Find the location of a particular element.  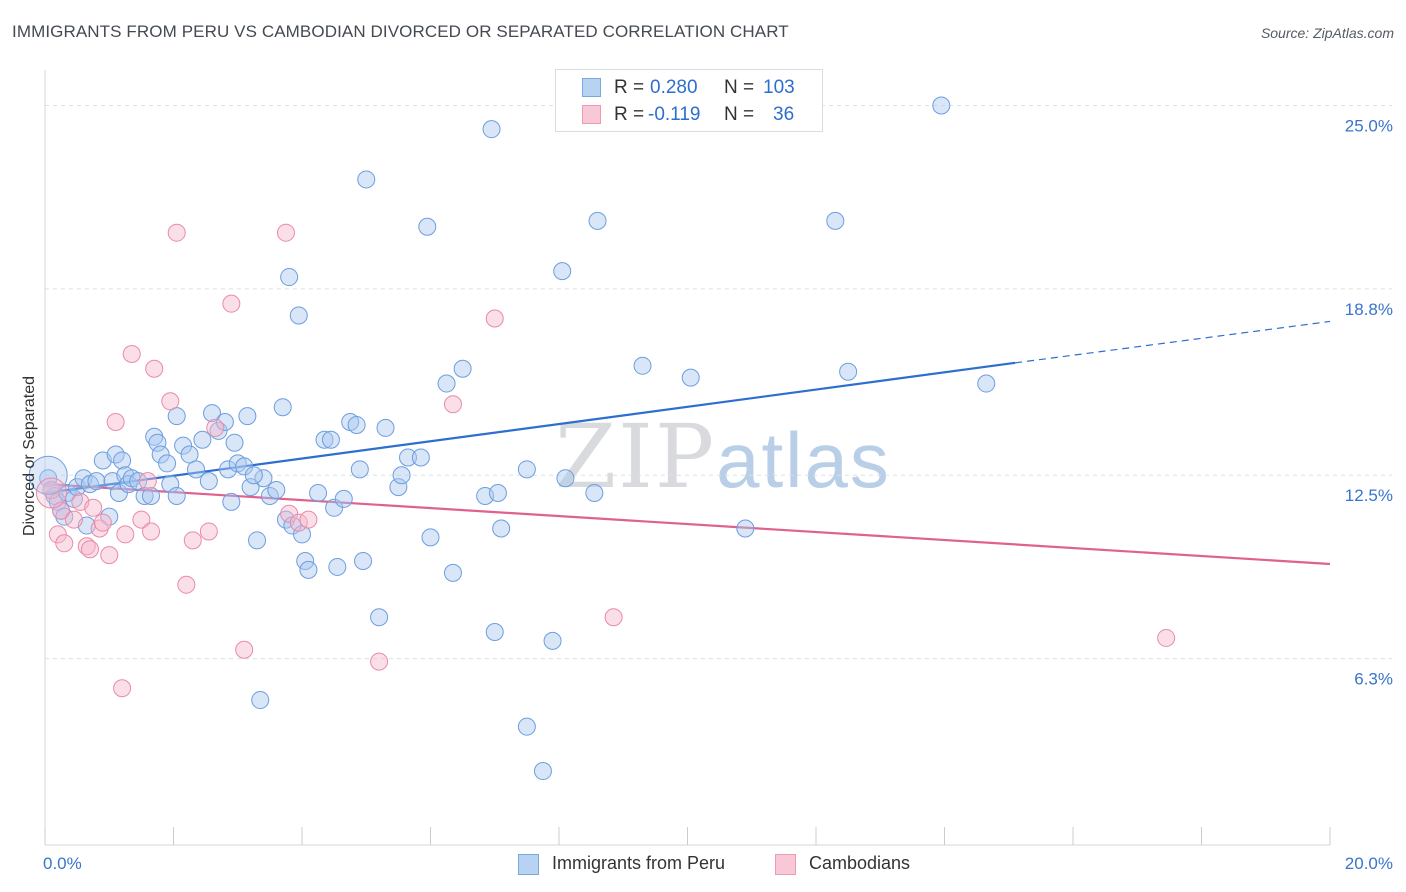

bottom-legend-swatch-cambodian is located at coordinates (785, 864).